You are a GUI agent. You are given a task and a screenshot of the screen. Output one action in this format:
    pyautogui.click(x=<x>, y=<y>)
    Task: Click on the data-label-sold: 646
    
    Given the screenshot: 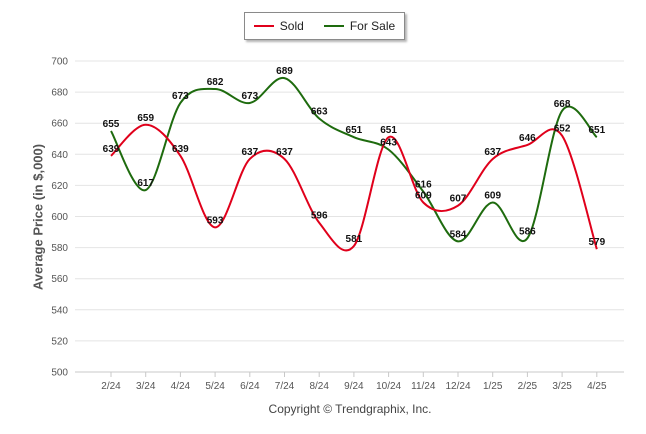 What is the action you would take?
    pyautogui.click(x=527, y=138)
    